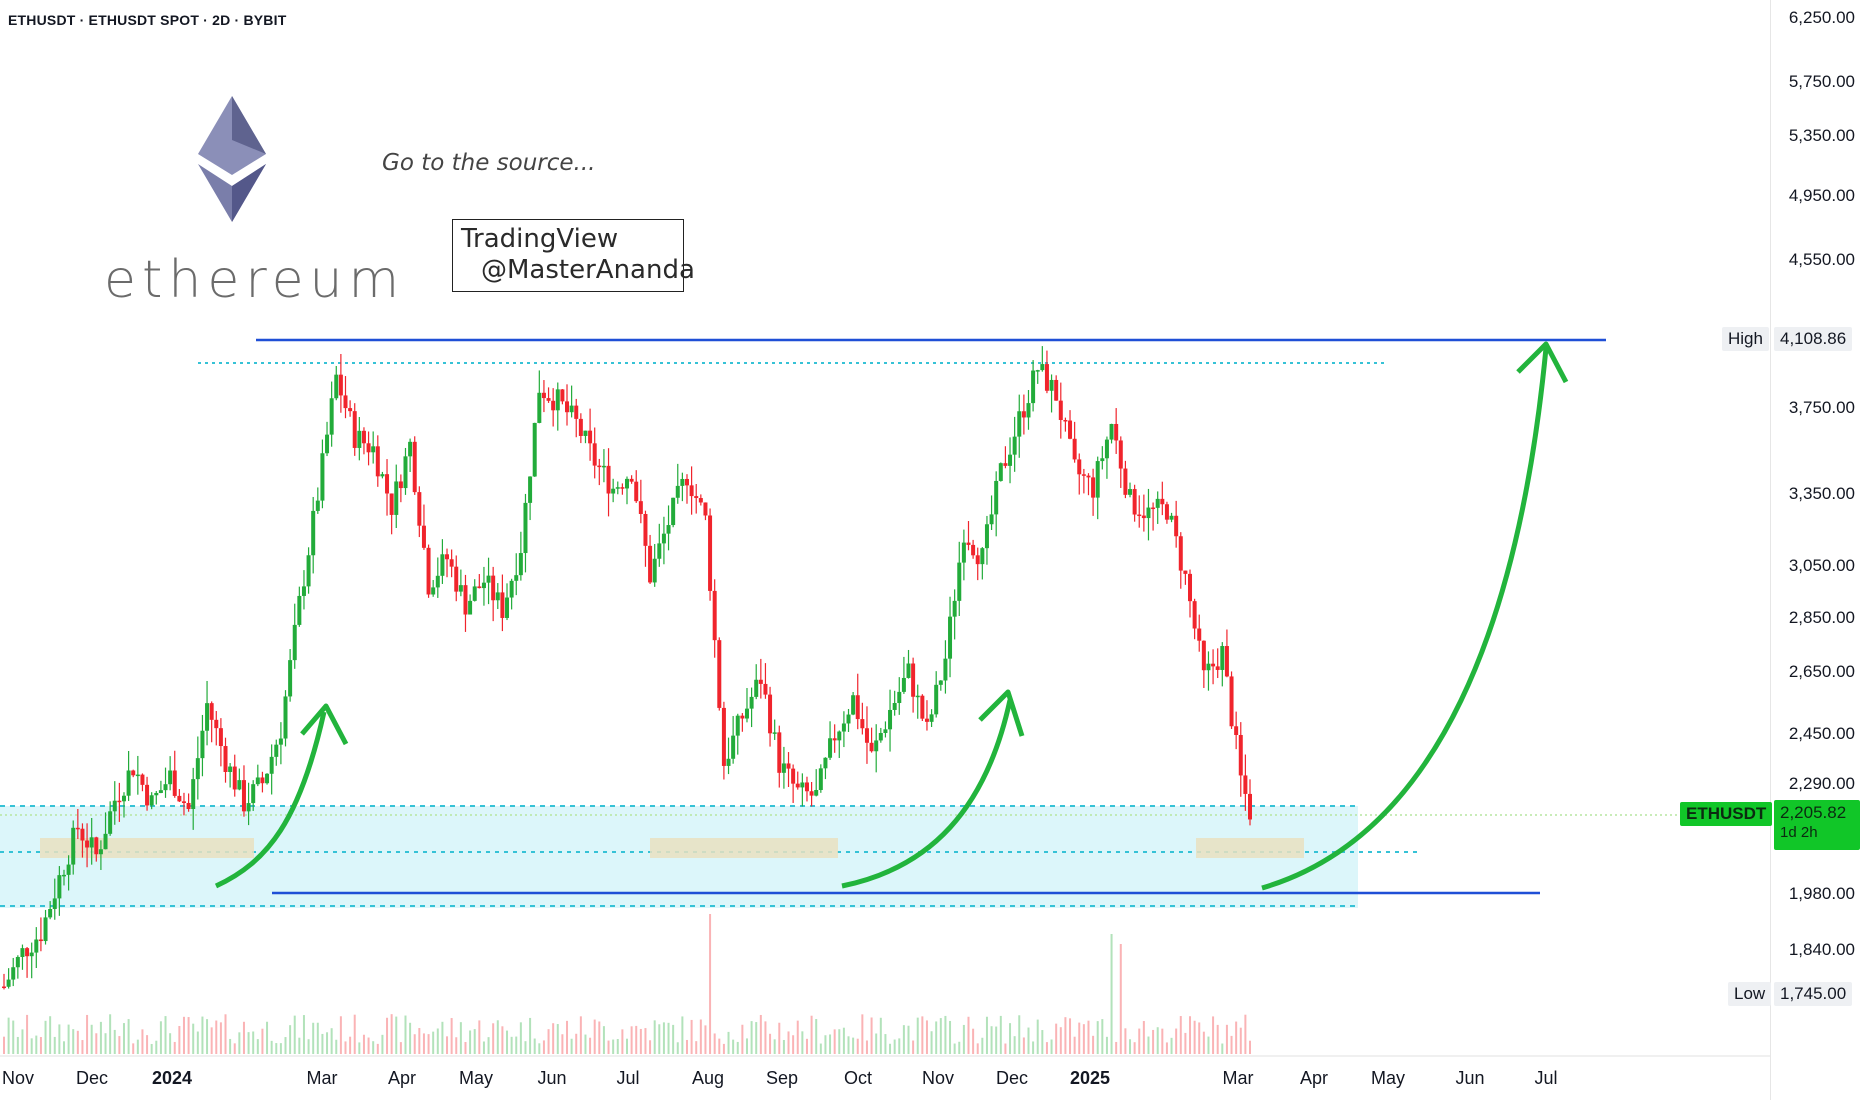 Image resolution: width=1864 pixels, height=1100 pixels. I want to click on y-label: 3,350.00, so click(1821, 493).